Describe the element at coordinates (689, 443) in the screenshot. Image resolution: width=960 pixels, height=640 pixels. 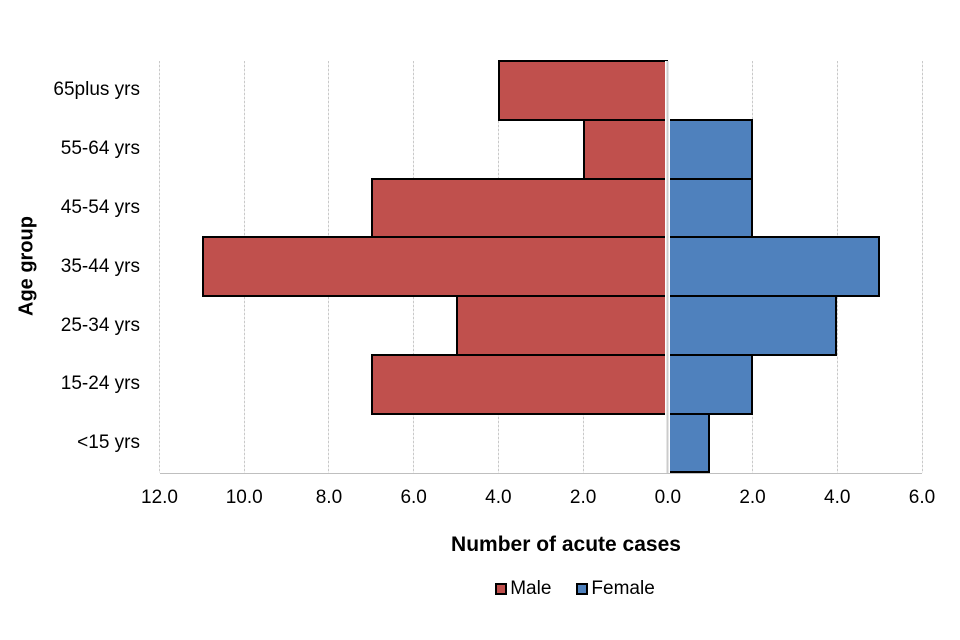
I see `bar-female-15-yrs` at that location.